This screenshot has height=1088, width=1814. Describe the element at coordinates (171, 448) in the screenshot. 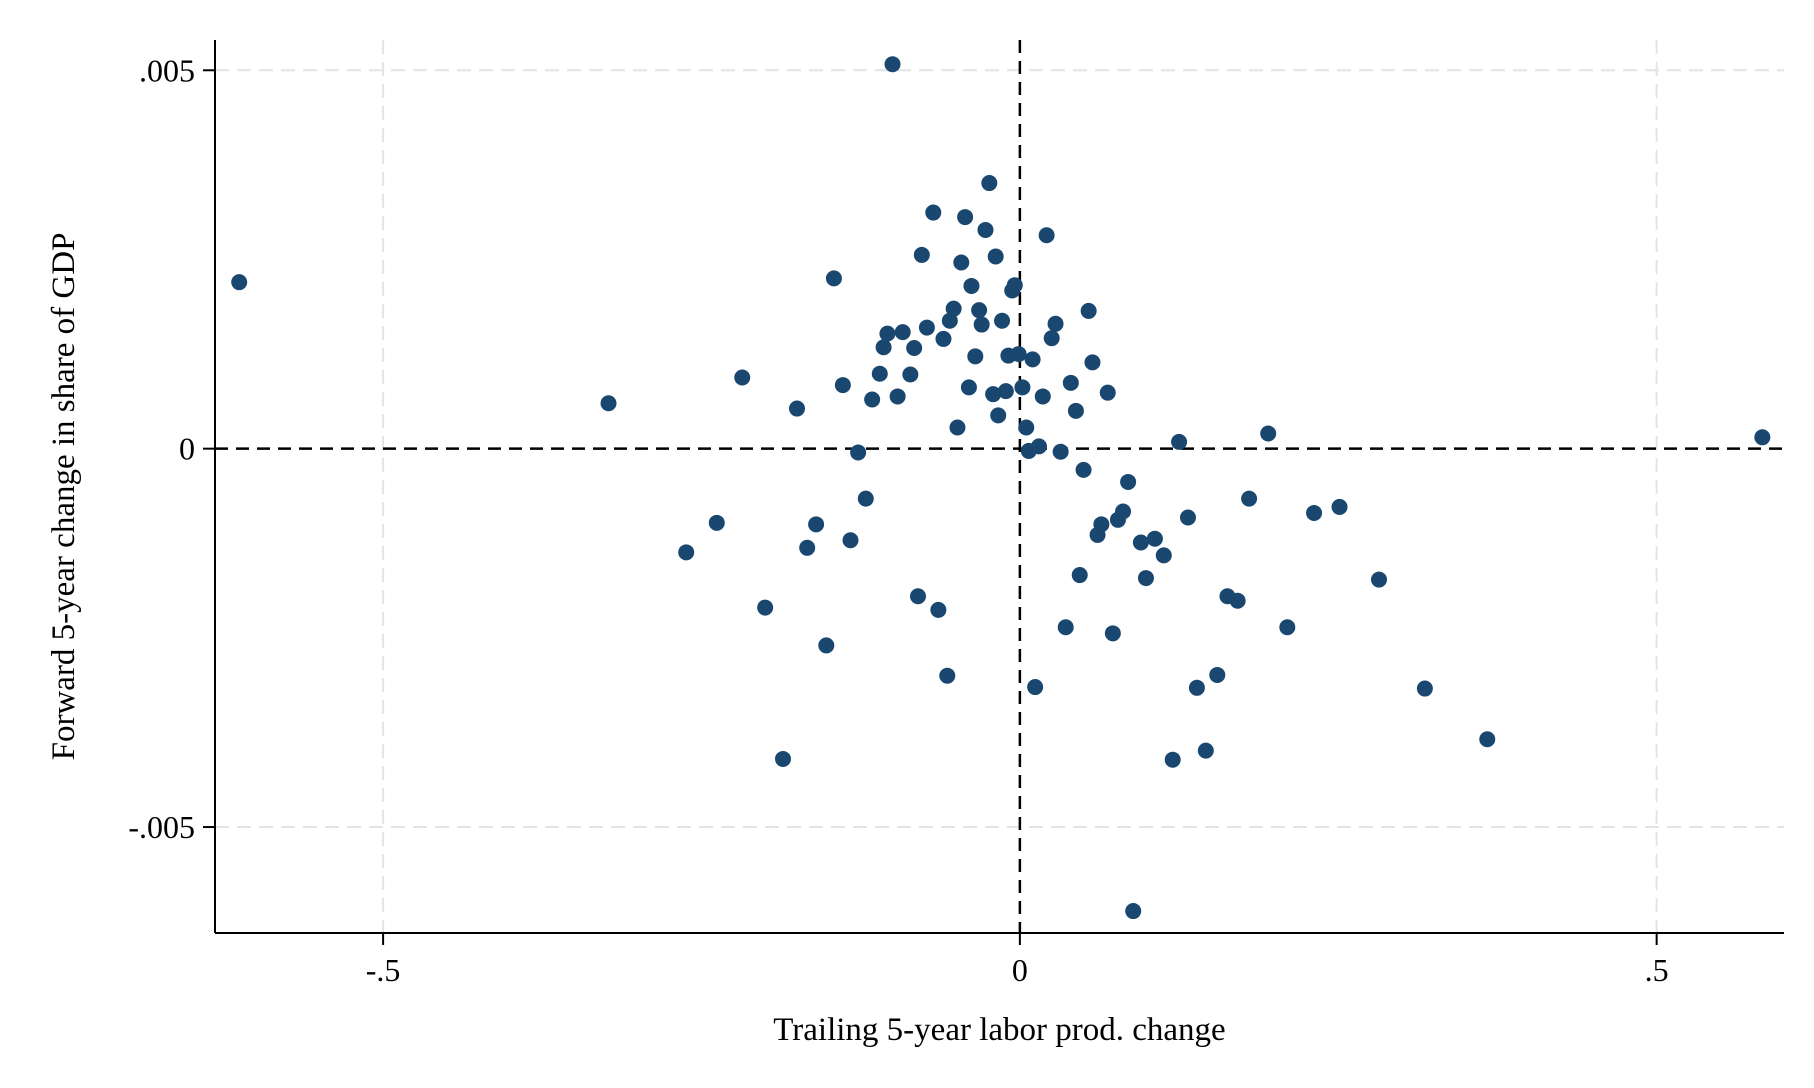

I see `y-axis-ticks: .005 0 -.005` at that location.